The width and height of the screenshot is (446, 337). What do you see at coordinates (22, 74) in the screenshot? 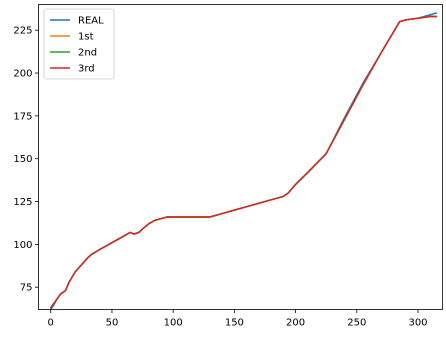
I see `y-tick-label: 200` at bounding box center [22, 74].